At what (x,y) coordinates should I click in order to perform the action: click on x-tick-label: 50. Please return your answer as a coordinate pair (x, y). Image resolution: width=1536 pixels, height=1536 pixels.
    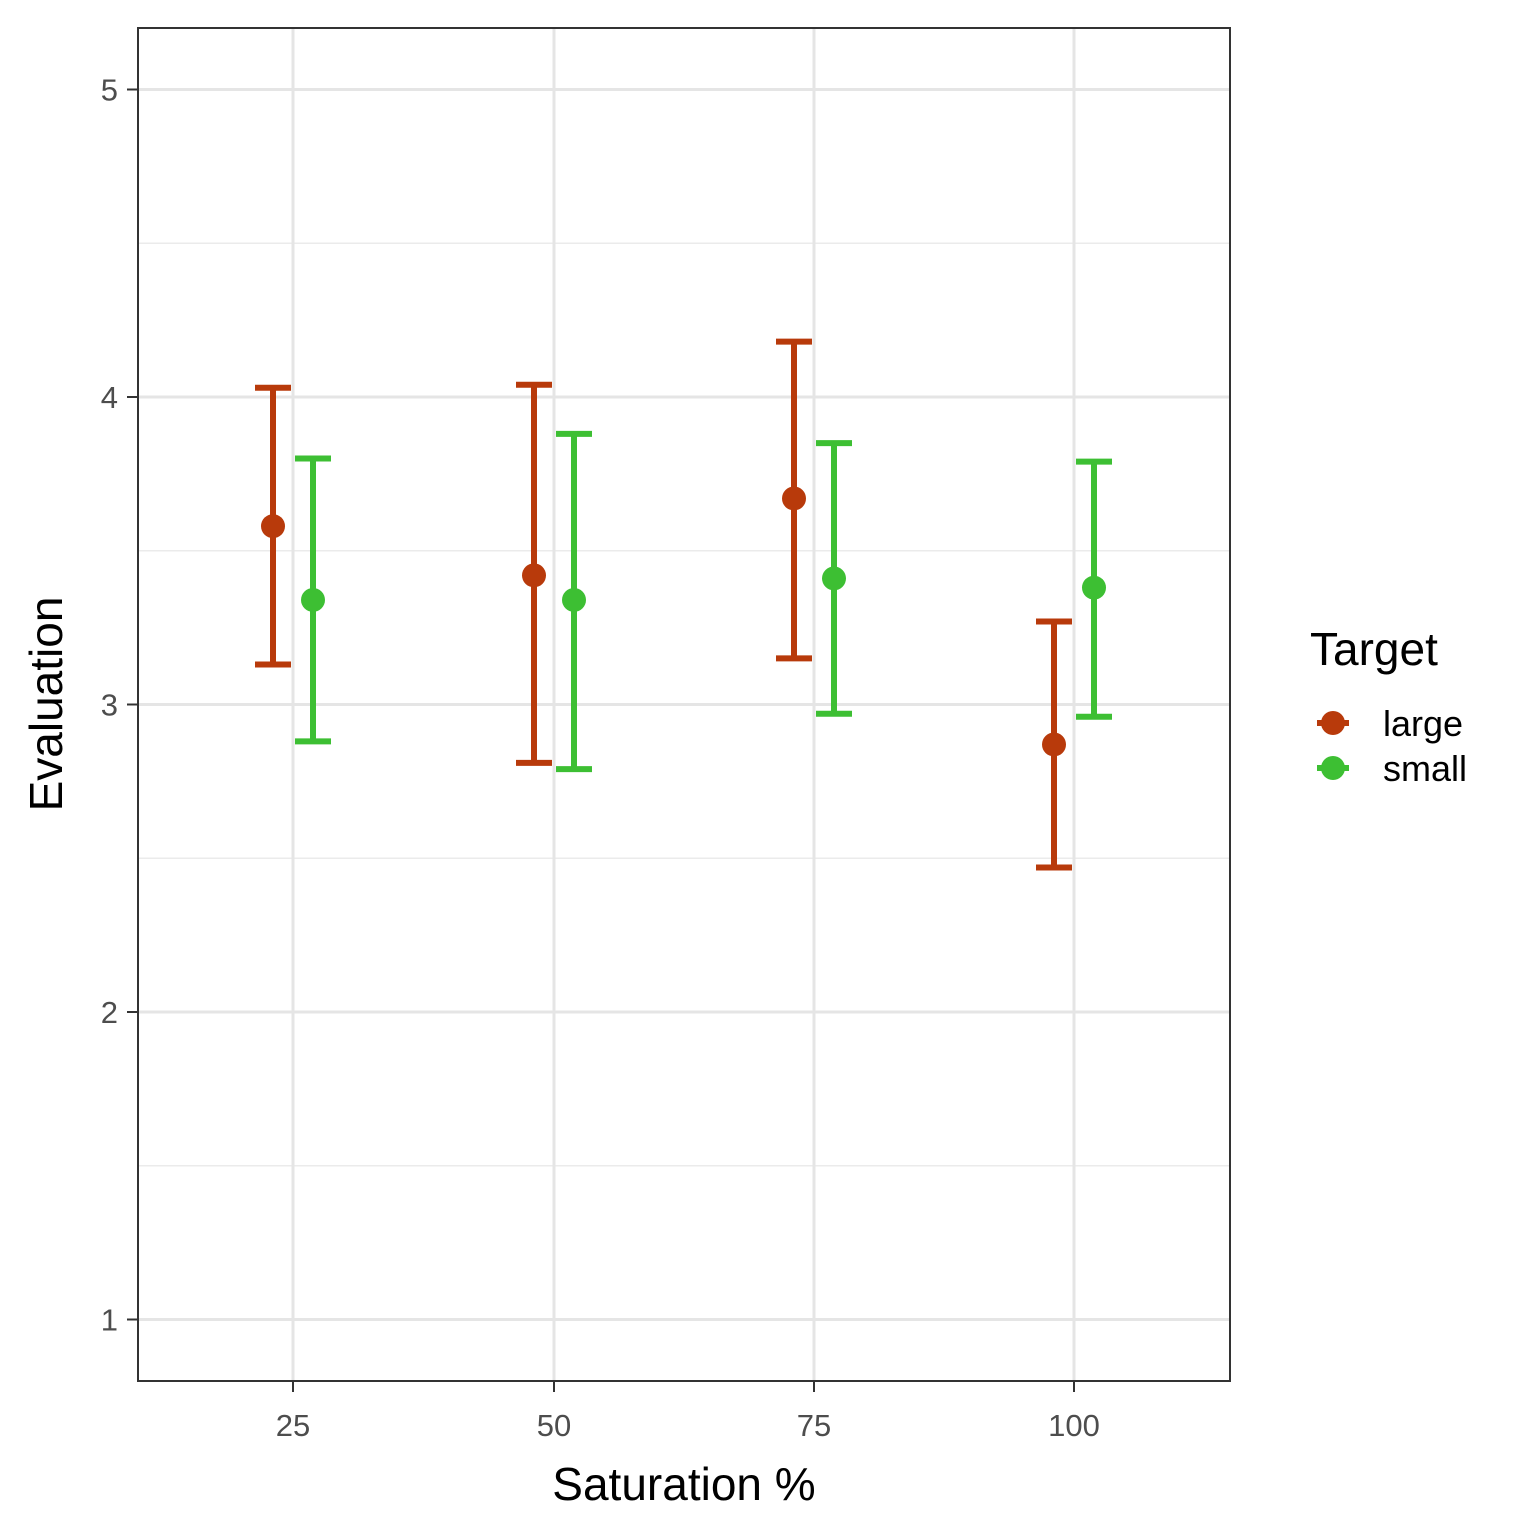
    Looking at the image, I should click on (554, 1425).